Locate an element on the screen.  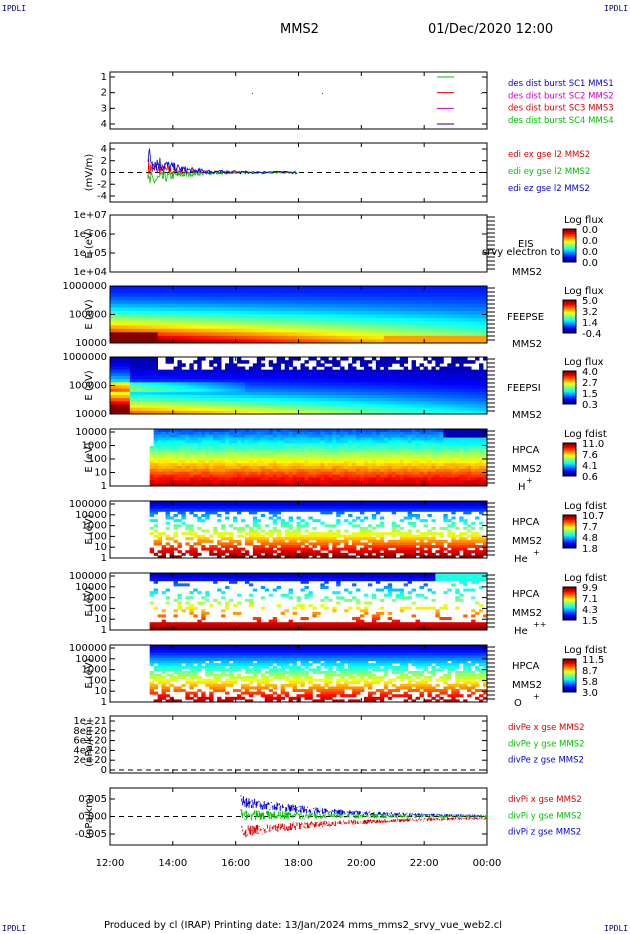
feepsi-cbar-tick: 1.5 is located at coordinates (590, 394).